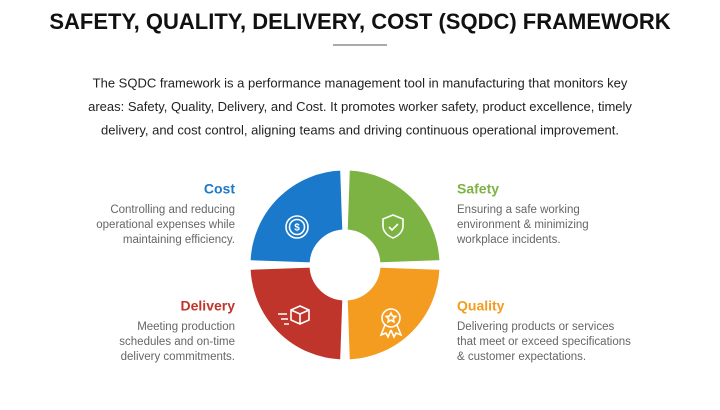 The width and height of the screenshot is (720, 410). Describe the element at coordinates (535, 327) in the screenshot. I see `item-description: Delivering products or services` at that location.